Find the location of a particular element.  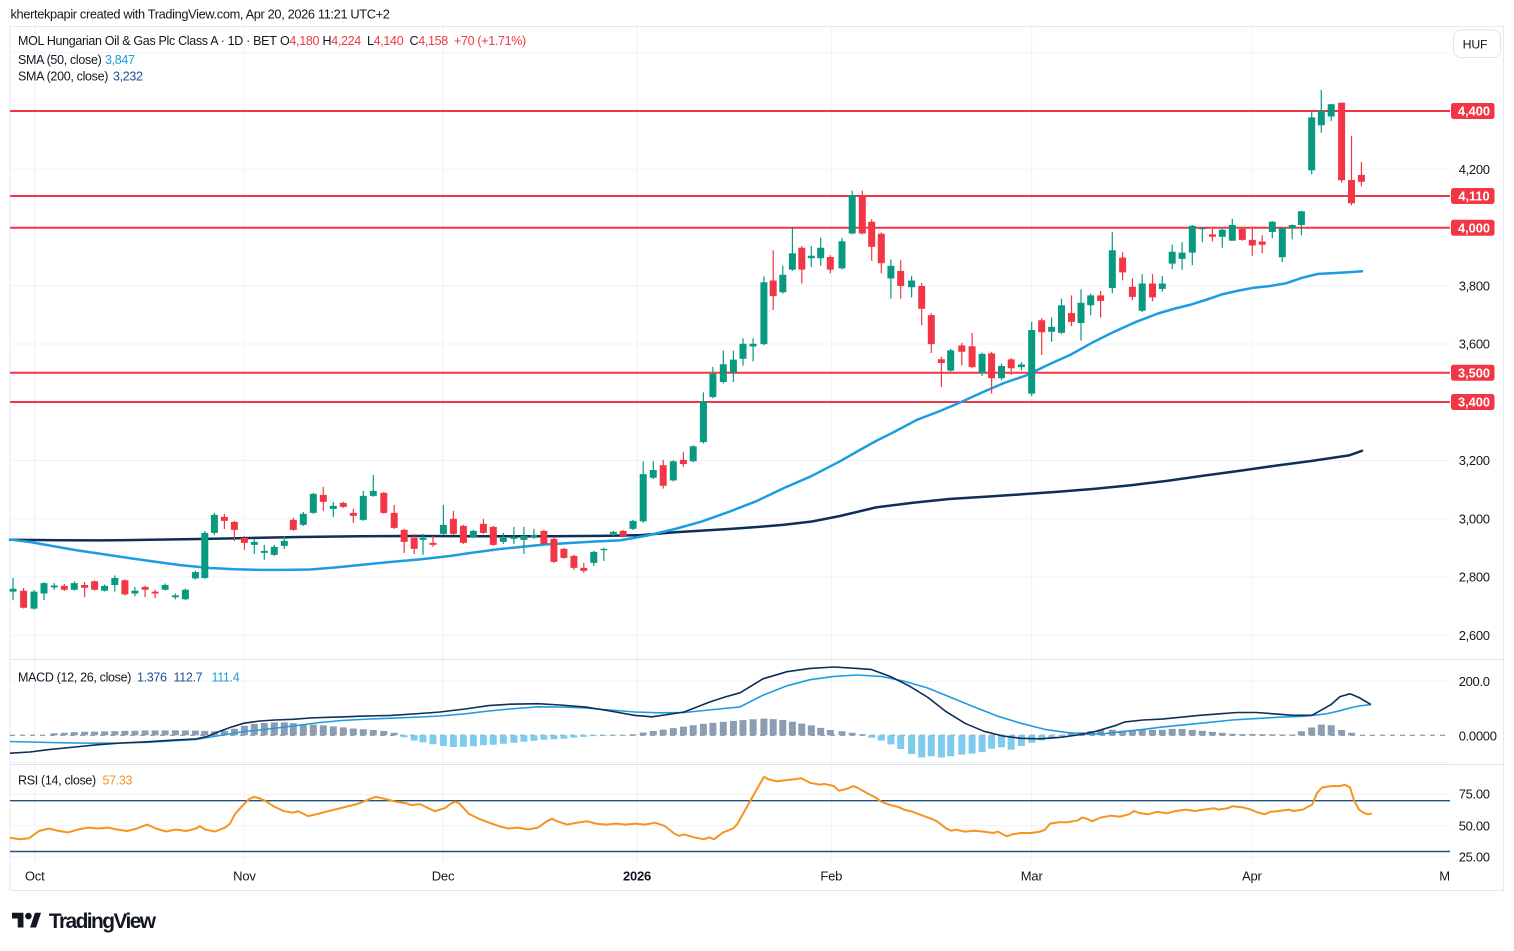

svg-text: TradingView is located at coordinates (103, 921).